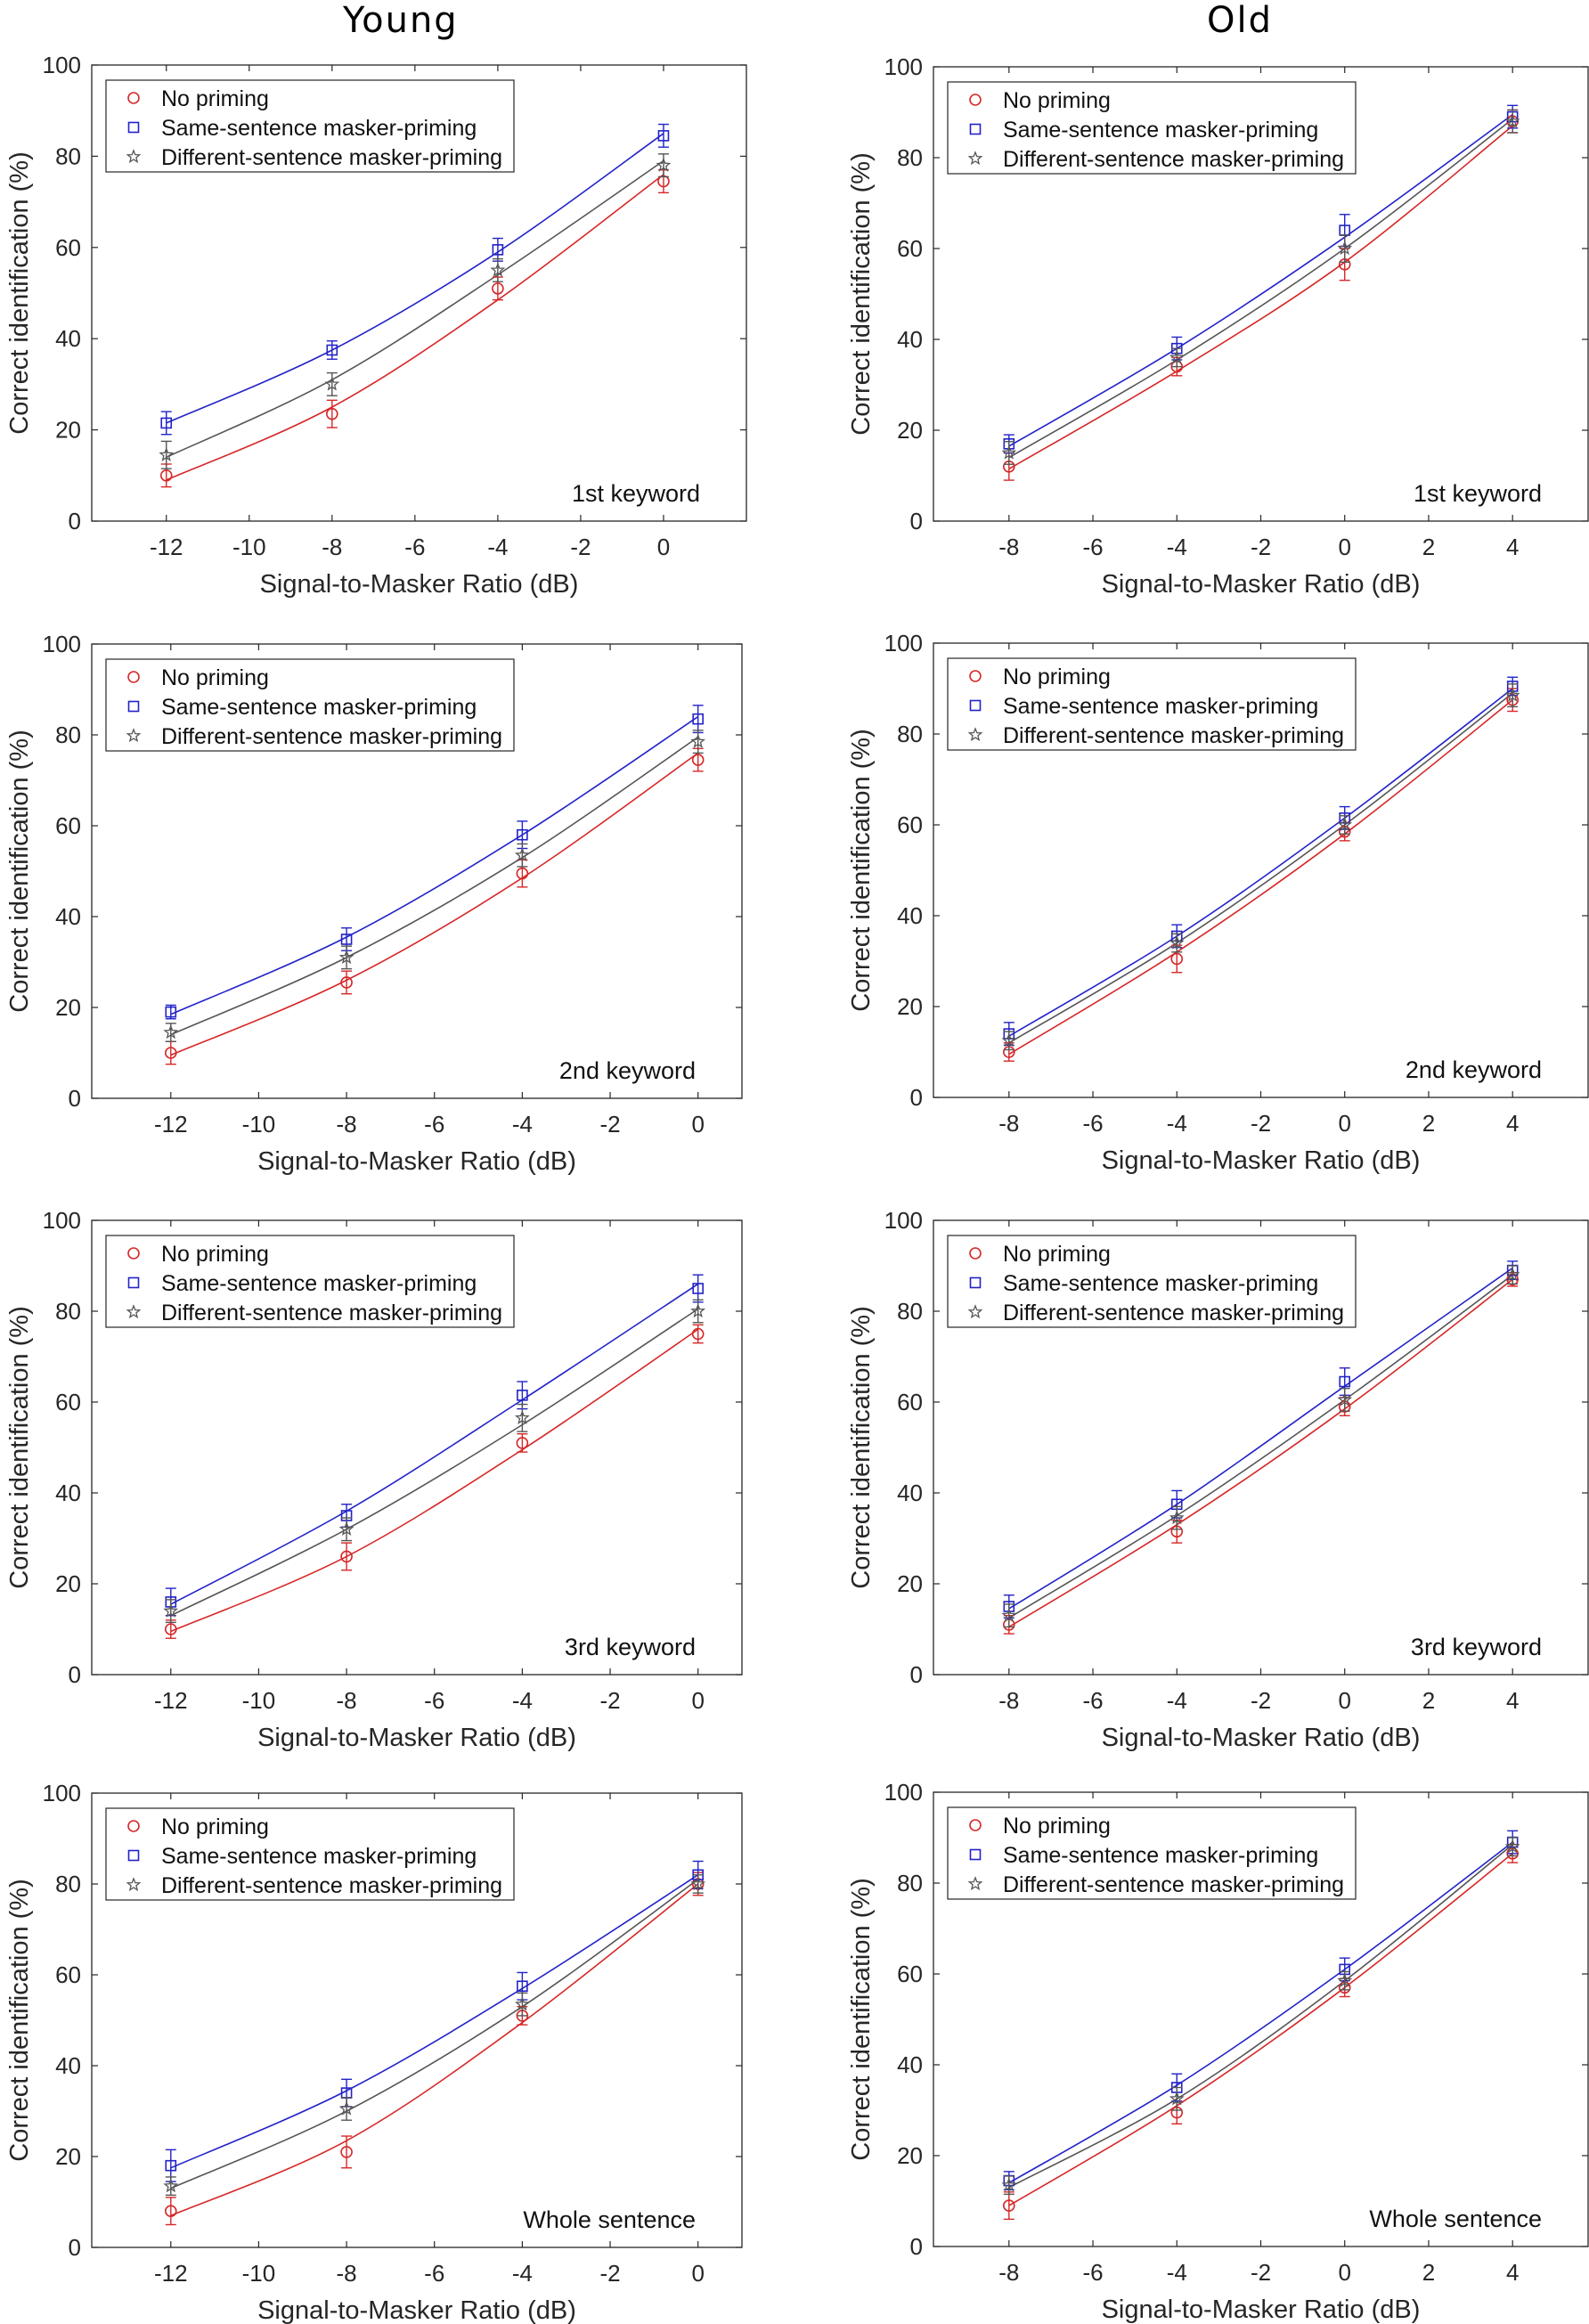 This screenshot has width=1589, height=2324. What do you see at coordinates (627, 1070) in the screenshot?
I see `panel-annotation: 2nd keyword` at bounding box center [627, 1070].